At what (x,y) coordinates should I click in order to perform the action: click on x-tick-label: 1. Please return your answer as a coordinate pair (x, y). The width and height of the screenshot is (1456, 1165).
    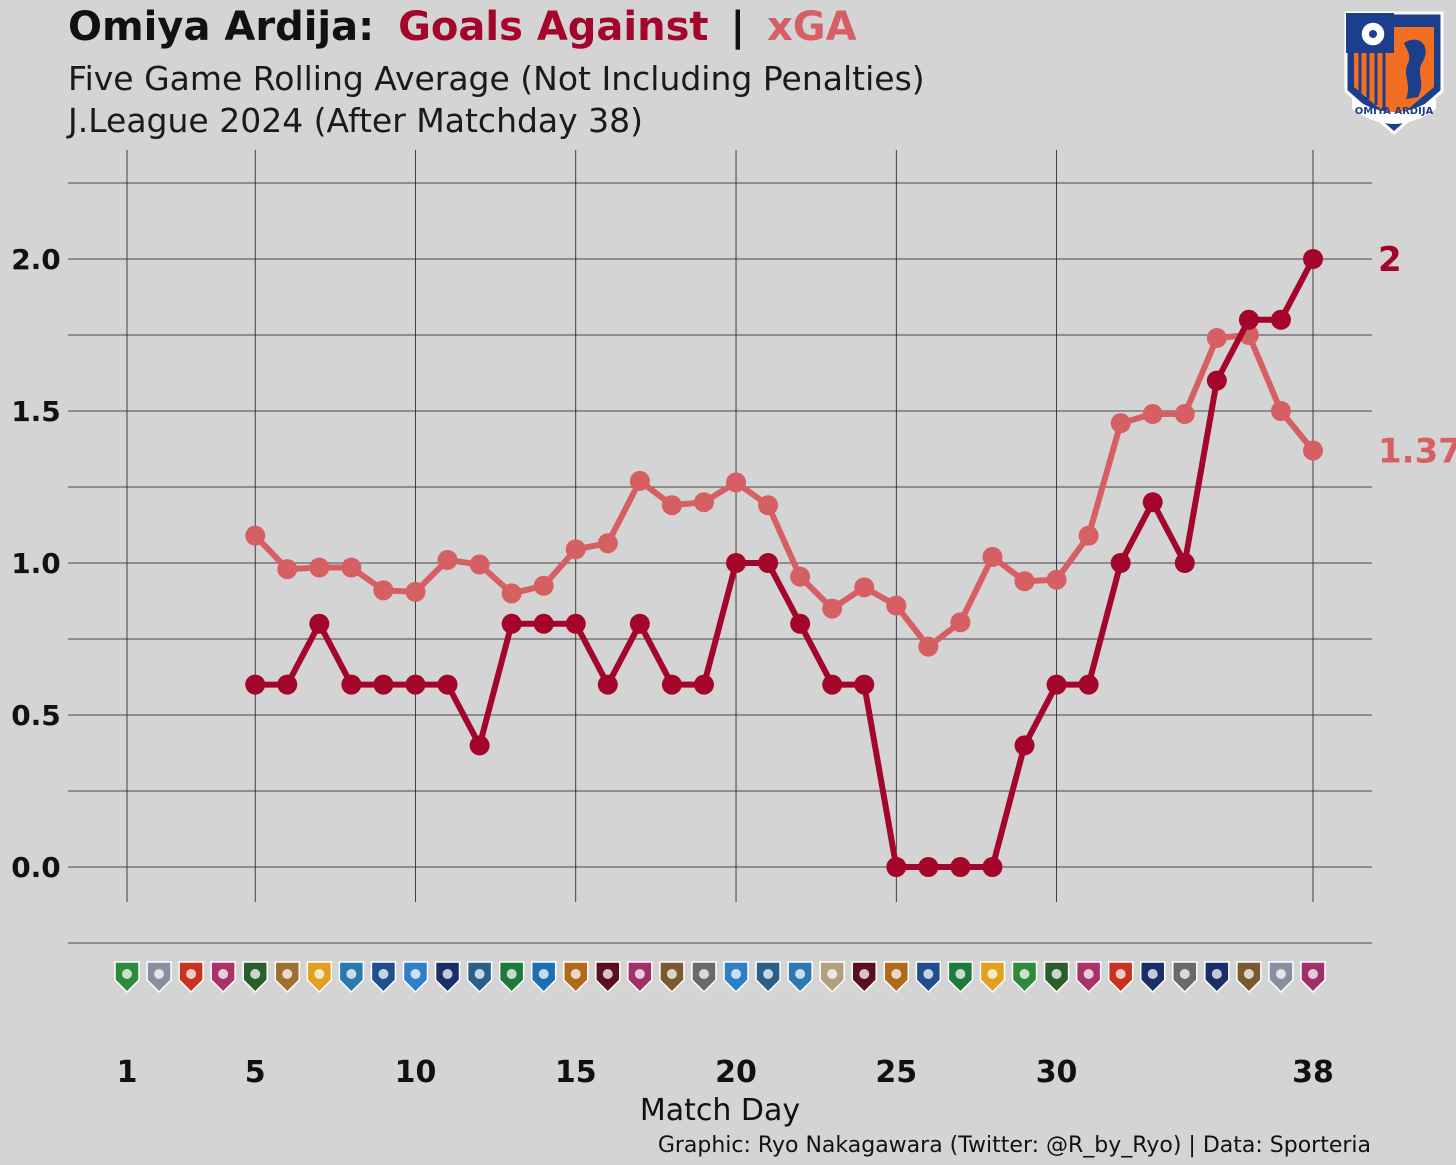
    Looking at the image, I should click on (127, 1072).